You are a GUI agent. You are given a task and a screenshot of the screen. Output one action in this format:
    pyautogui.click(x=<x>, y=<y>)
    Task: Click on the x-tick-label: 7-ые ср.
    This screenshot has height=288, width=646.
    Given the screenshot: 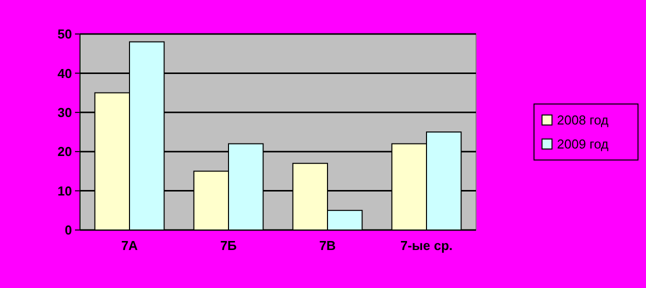 What is the action you would take?
    pyautogui.click(x=426, y=245)
    